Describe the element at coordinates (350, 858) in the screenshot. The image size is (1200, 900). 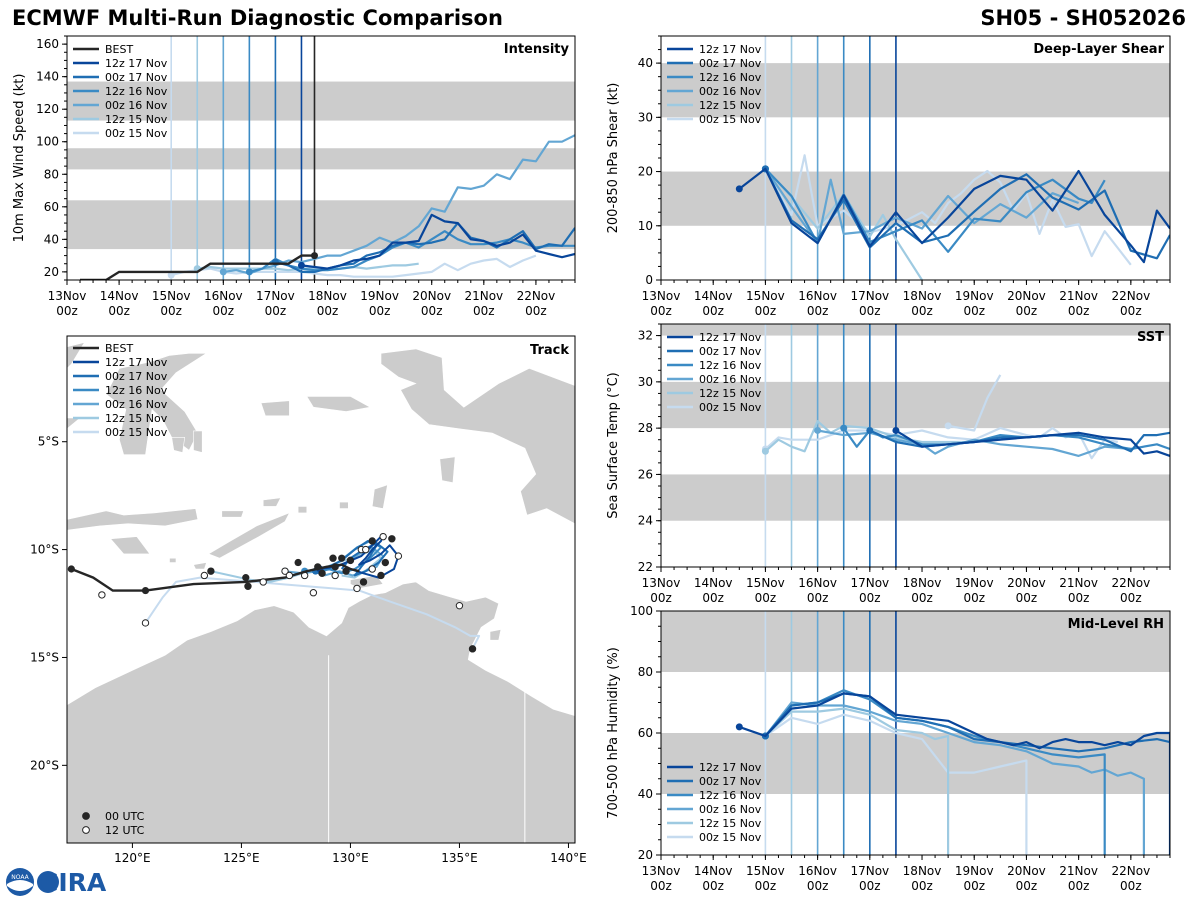
I see `lon-tick-label: 130°E` at that location.